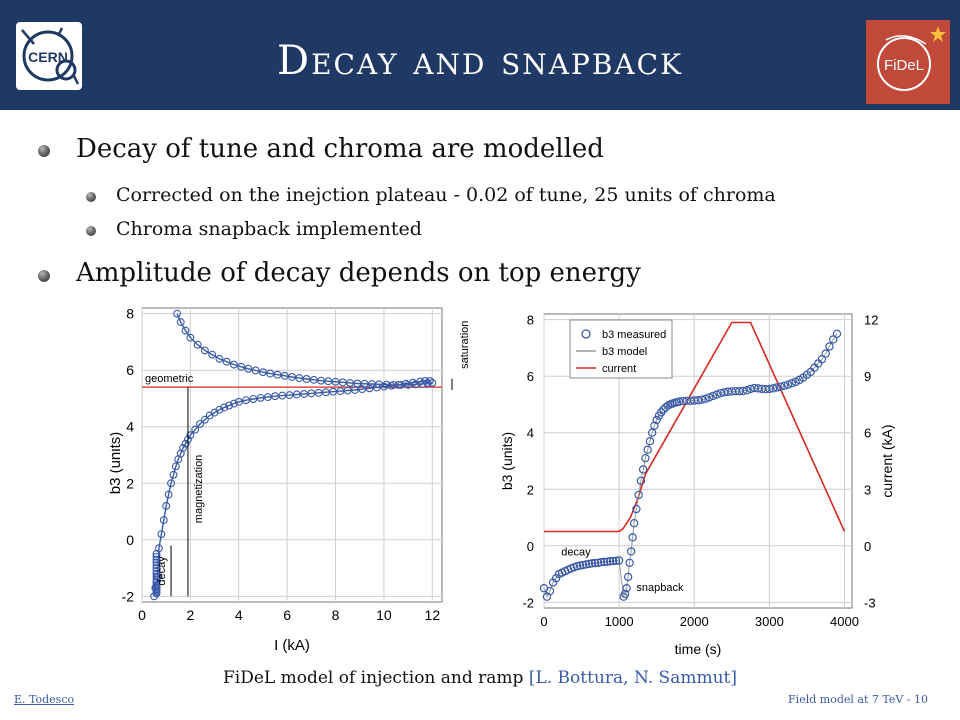  What do you see at coordinates (49, 56) in the screenshot?
I see `cern-logo: CERN` at bounding box center [49, 56].